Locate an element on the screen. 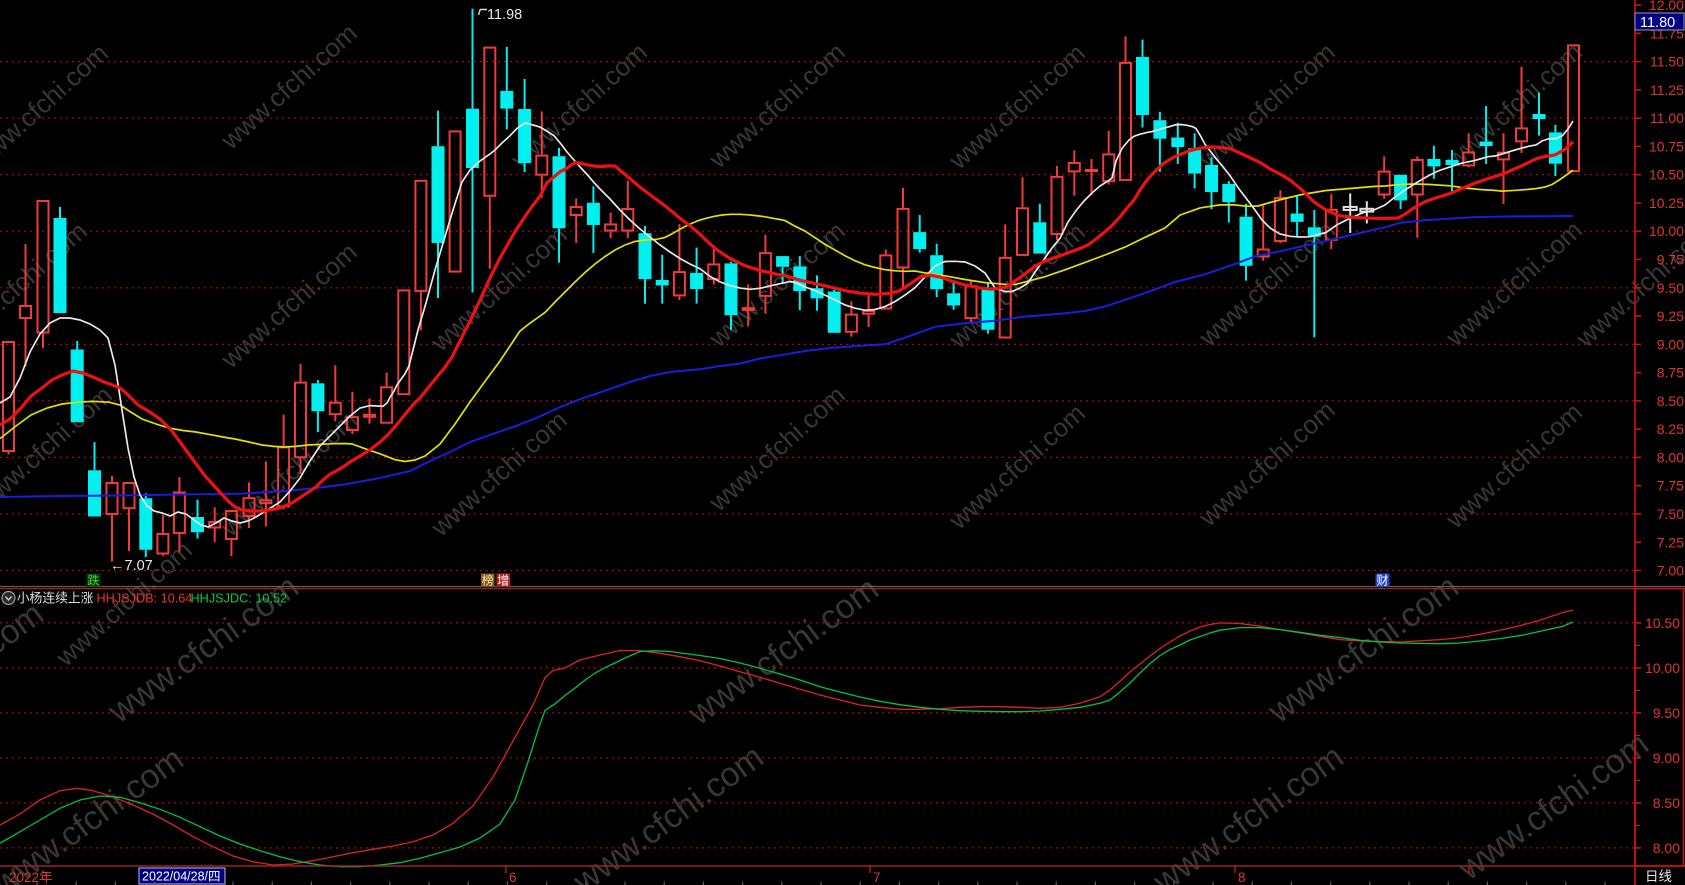 This screenshot has width=1685, height=885. svg-text: 增 is located at coordinates (503, 581).